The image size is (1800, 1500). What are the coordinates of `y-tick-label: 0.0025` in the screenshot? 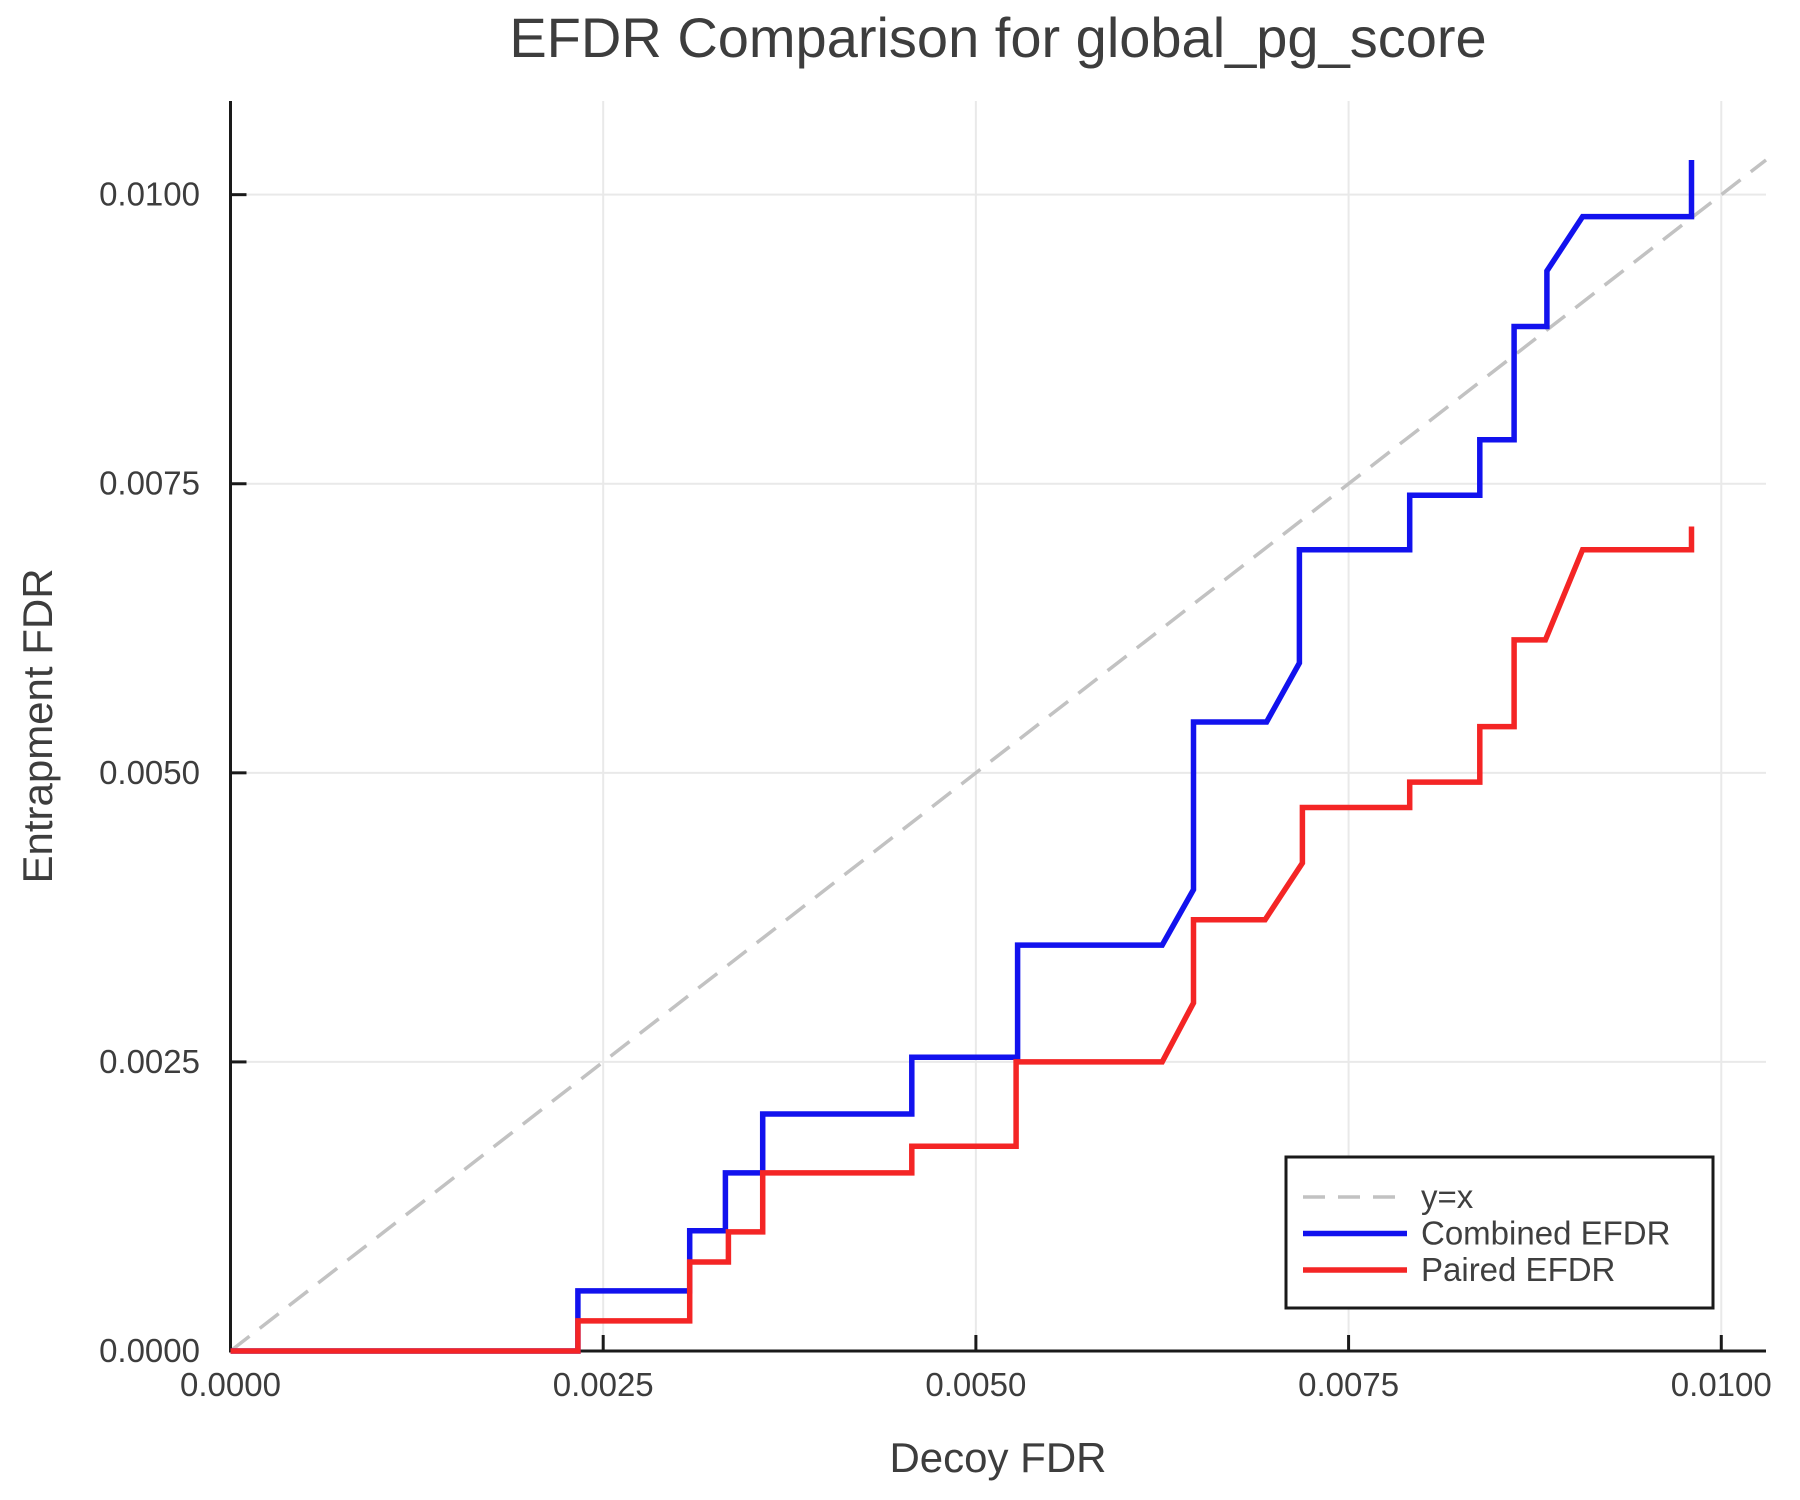 It's located at (149, 1061).